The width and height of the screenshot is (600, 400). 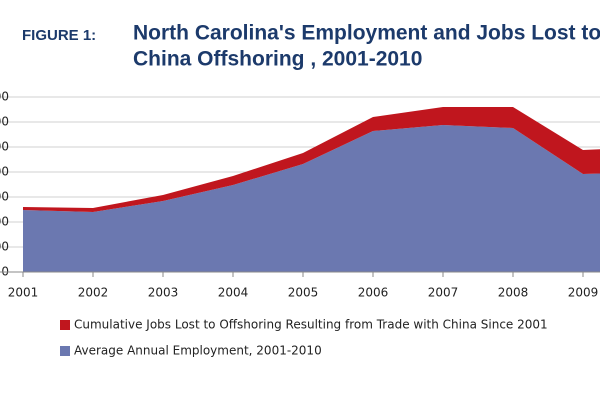 I want to click on x-tick-label: 2009, so click(x=583, y=293).